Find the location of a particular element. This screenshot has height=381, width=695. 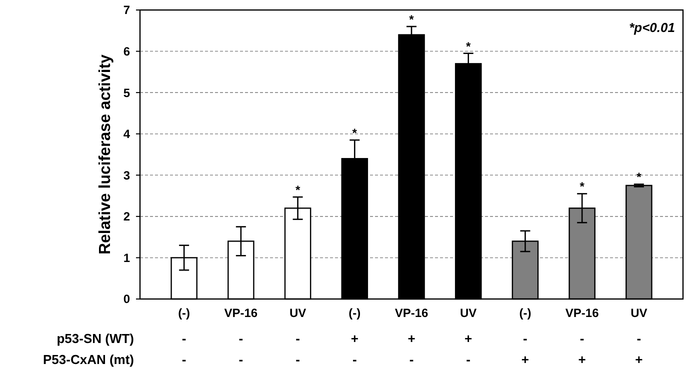

y-axis-title: Relative luciferase activity is located at coordinates (105, 154).